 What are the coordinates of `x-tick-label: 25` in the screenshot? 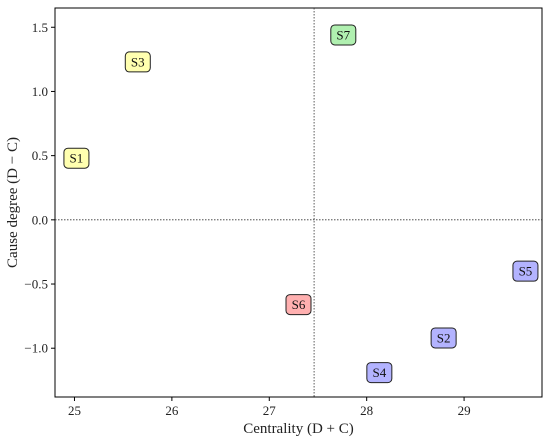 It's located at (74, 410).